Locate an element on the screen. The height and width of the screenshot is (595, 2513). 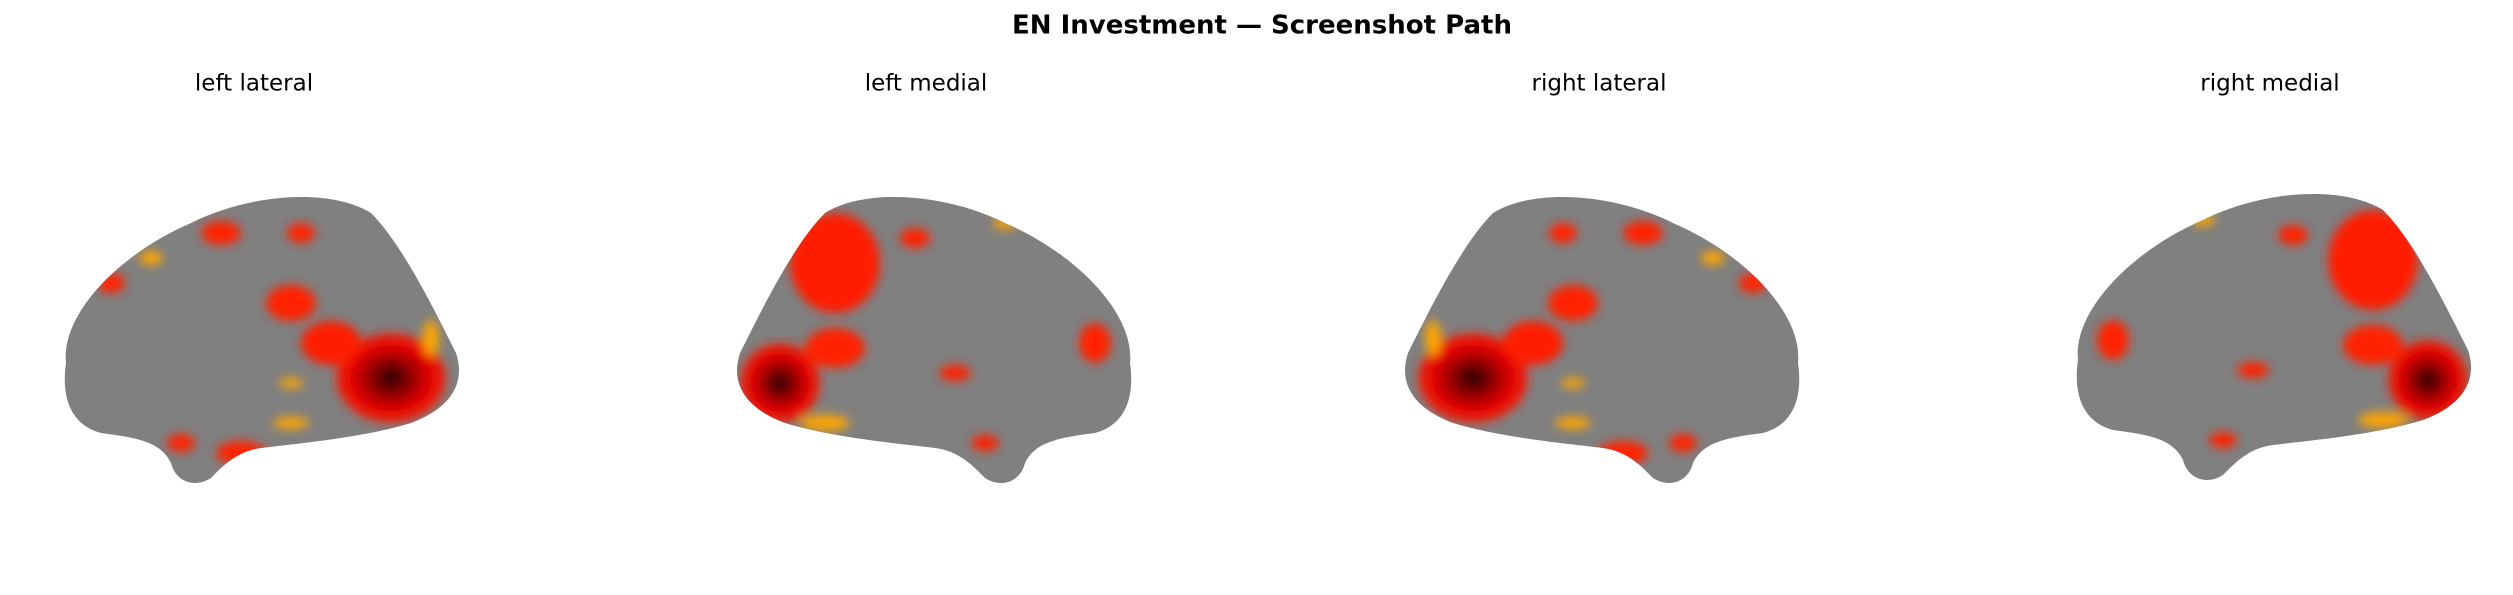
figure-title: EN Investment — Screenshot Path is located at coordinates (1262, 26).